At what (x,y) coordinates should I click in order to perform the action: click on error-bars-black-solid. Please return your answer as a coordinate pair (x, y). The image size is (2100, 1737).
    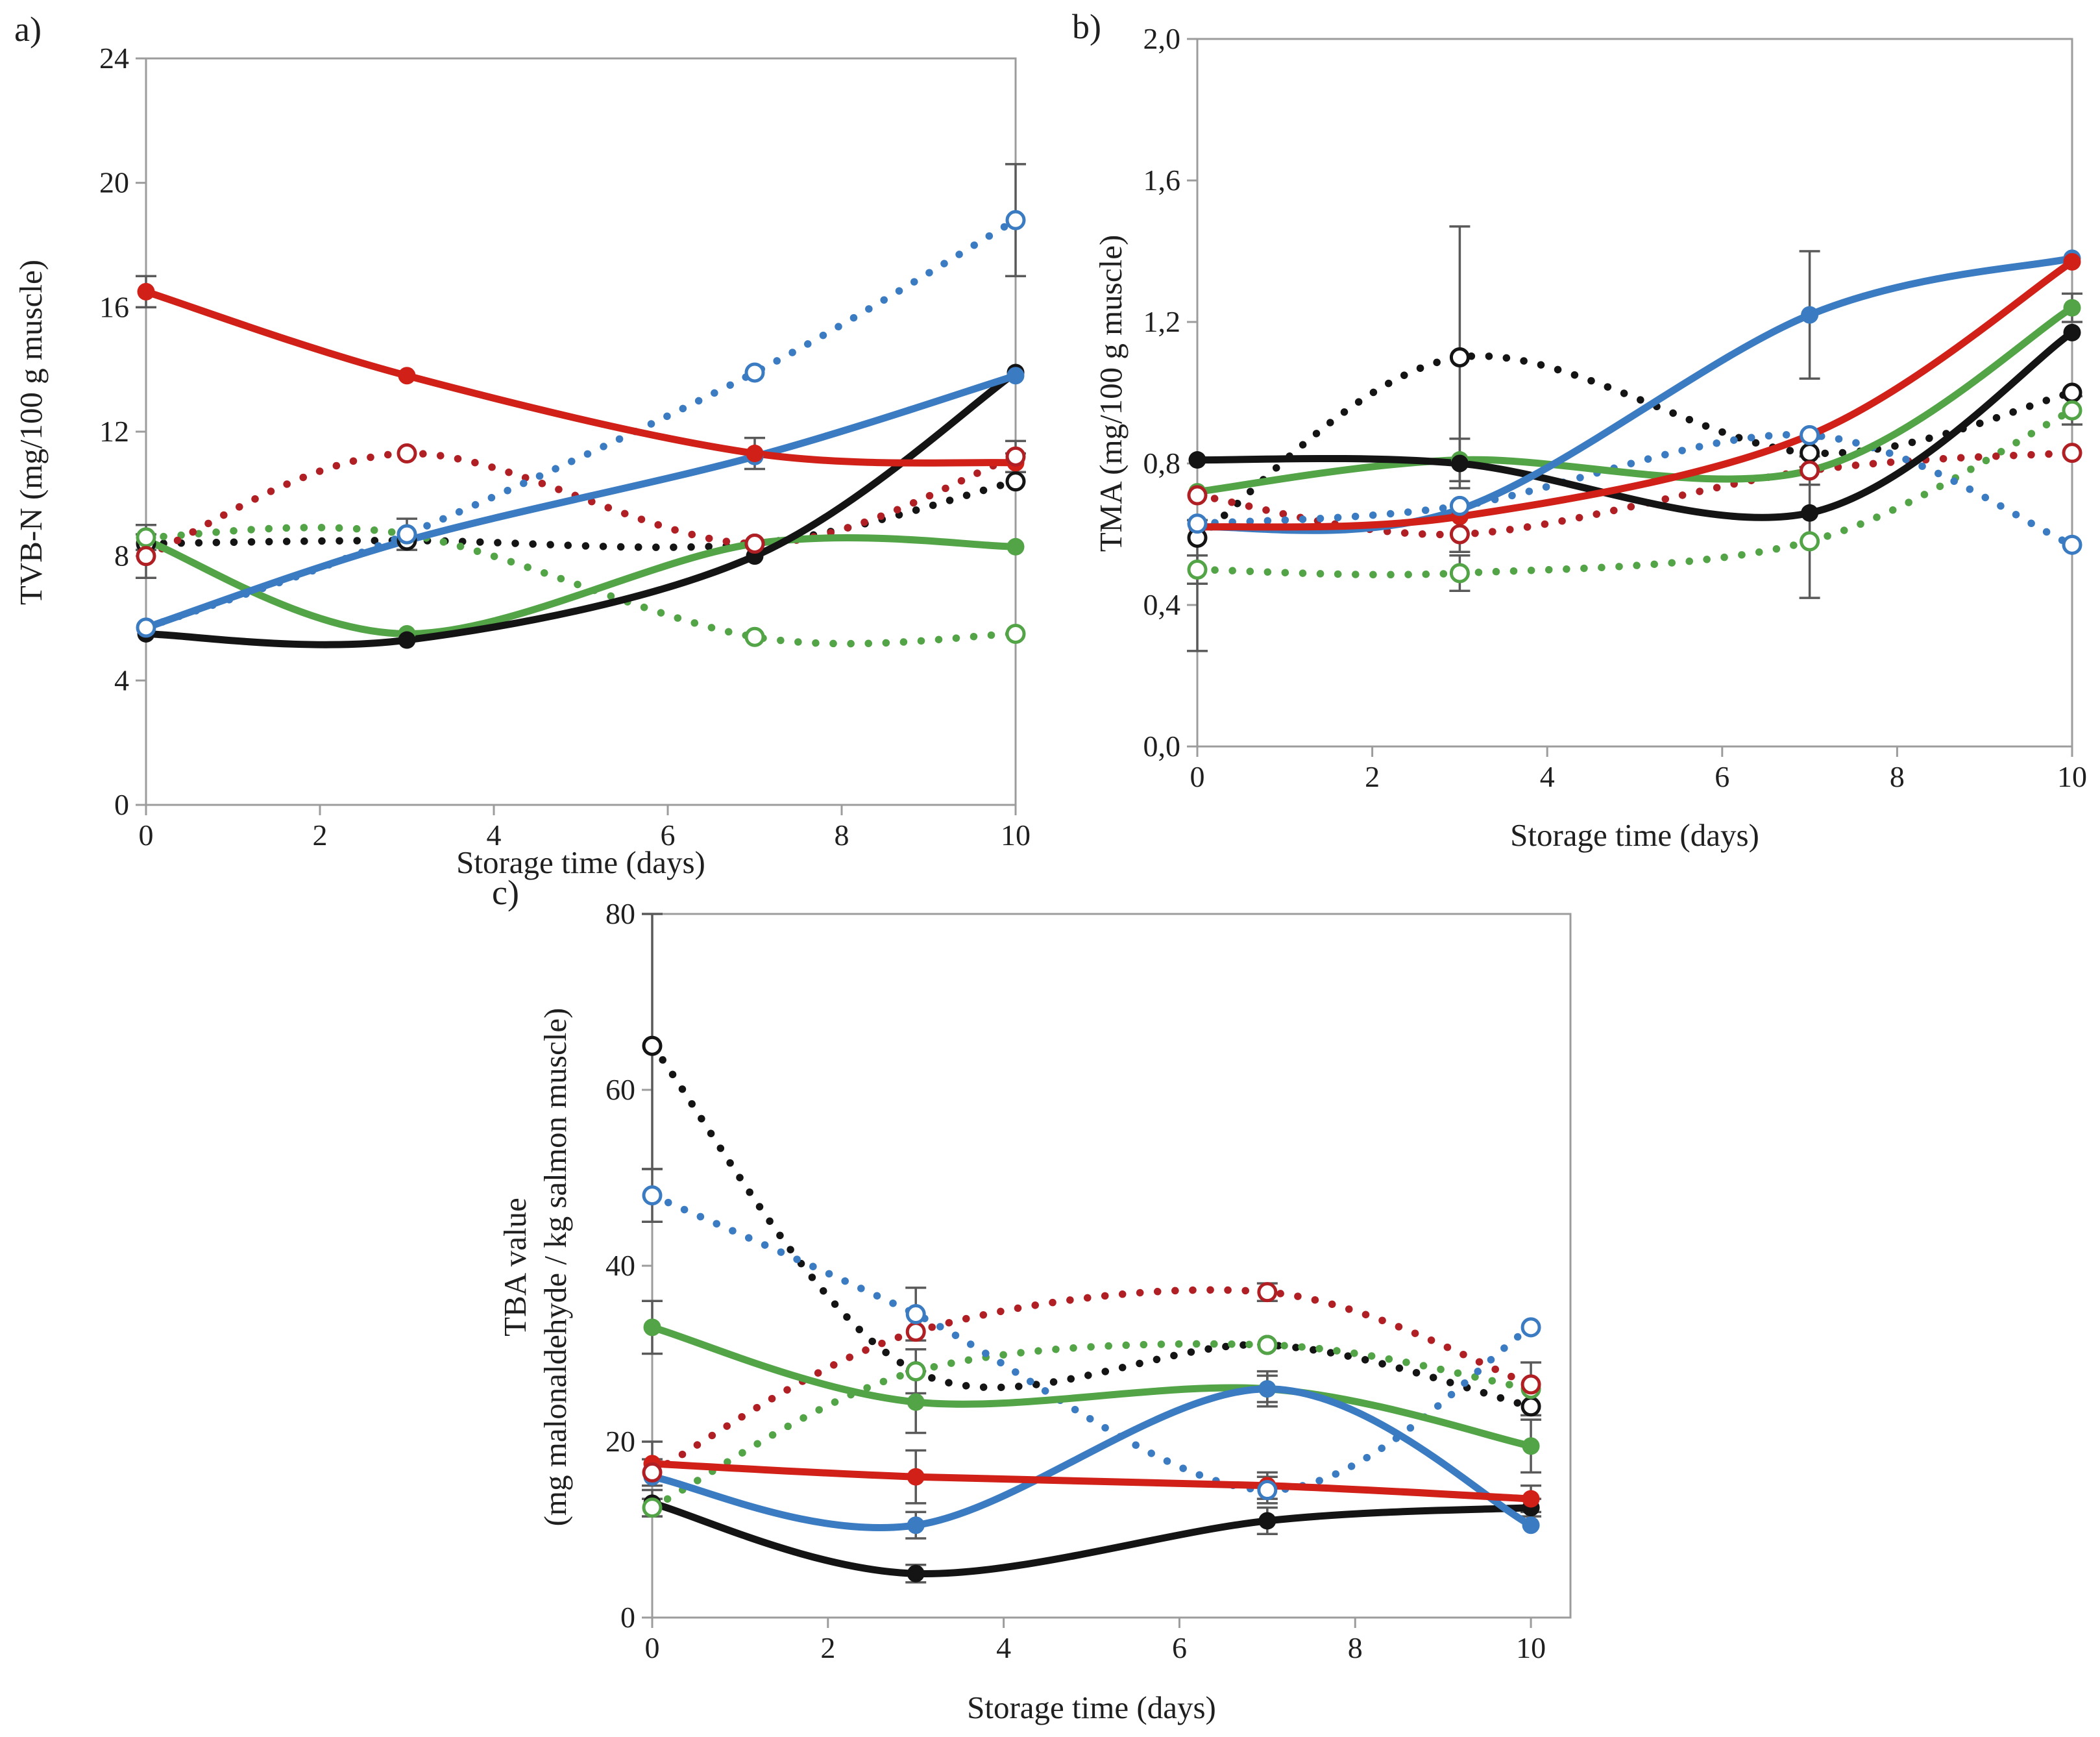
    Looking at the image, I should click on (1092, 1536).